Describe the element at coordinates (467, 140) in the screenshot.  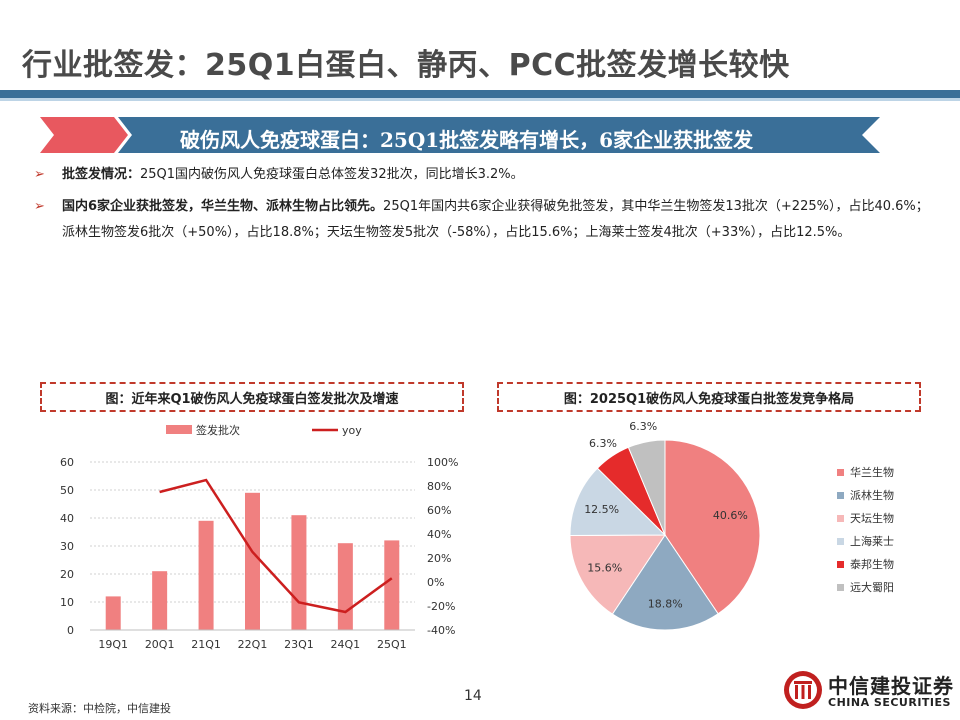
I see `banner-text: 破伤风人免疫球蛋白：25Q1批签发略有增长，6家企业获批签发` at that location.